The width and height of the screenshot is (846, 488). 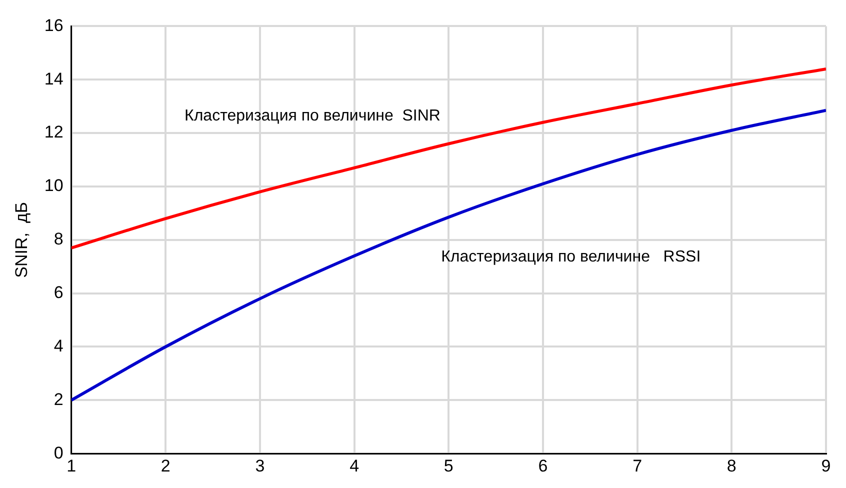 What do you see at coordinates (71, 466) in the screenshot?
I see `x-tick-label: 1` at bounding box center [71, 466].